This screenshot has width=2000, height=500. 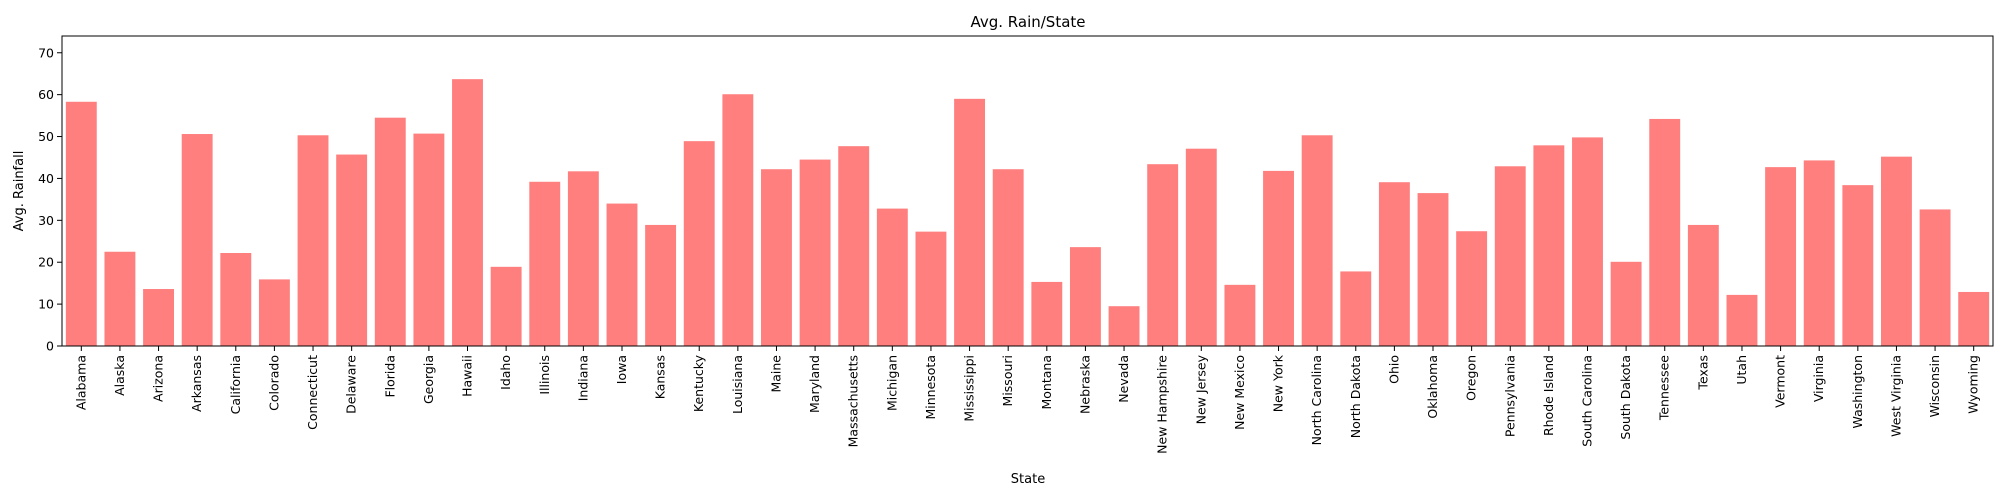 I want to click on x-tick-label: Rhode Island, so click(x=1548, y=395).